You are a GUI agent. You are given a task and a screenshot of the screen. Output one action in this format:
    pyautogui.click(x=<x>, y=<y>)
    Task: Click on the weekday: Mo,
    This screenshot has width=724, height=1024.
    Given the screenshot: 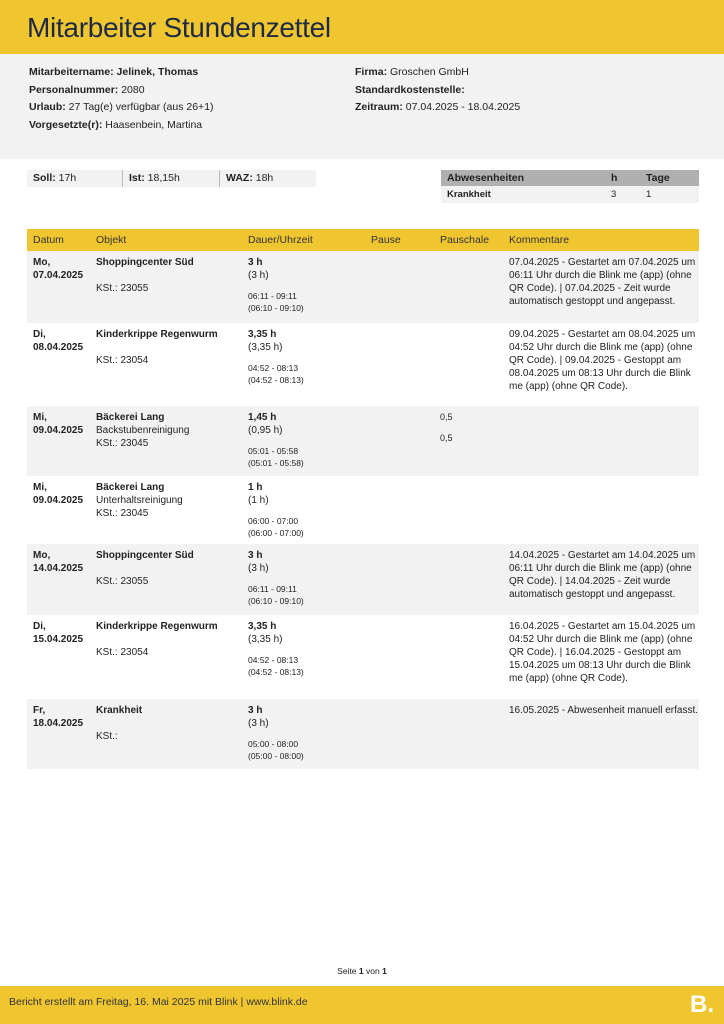 What is the action you would take?
    pyautogui.click(x=42, y=555)
    